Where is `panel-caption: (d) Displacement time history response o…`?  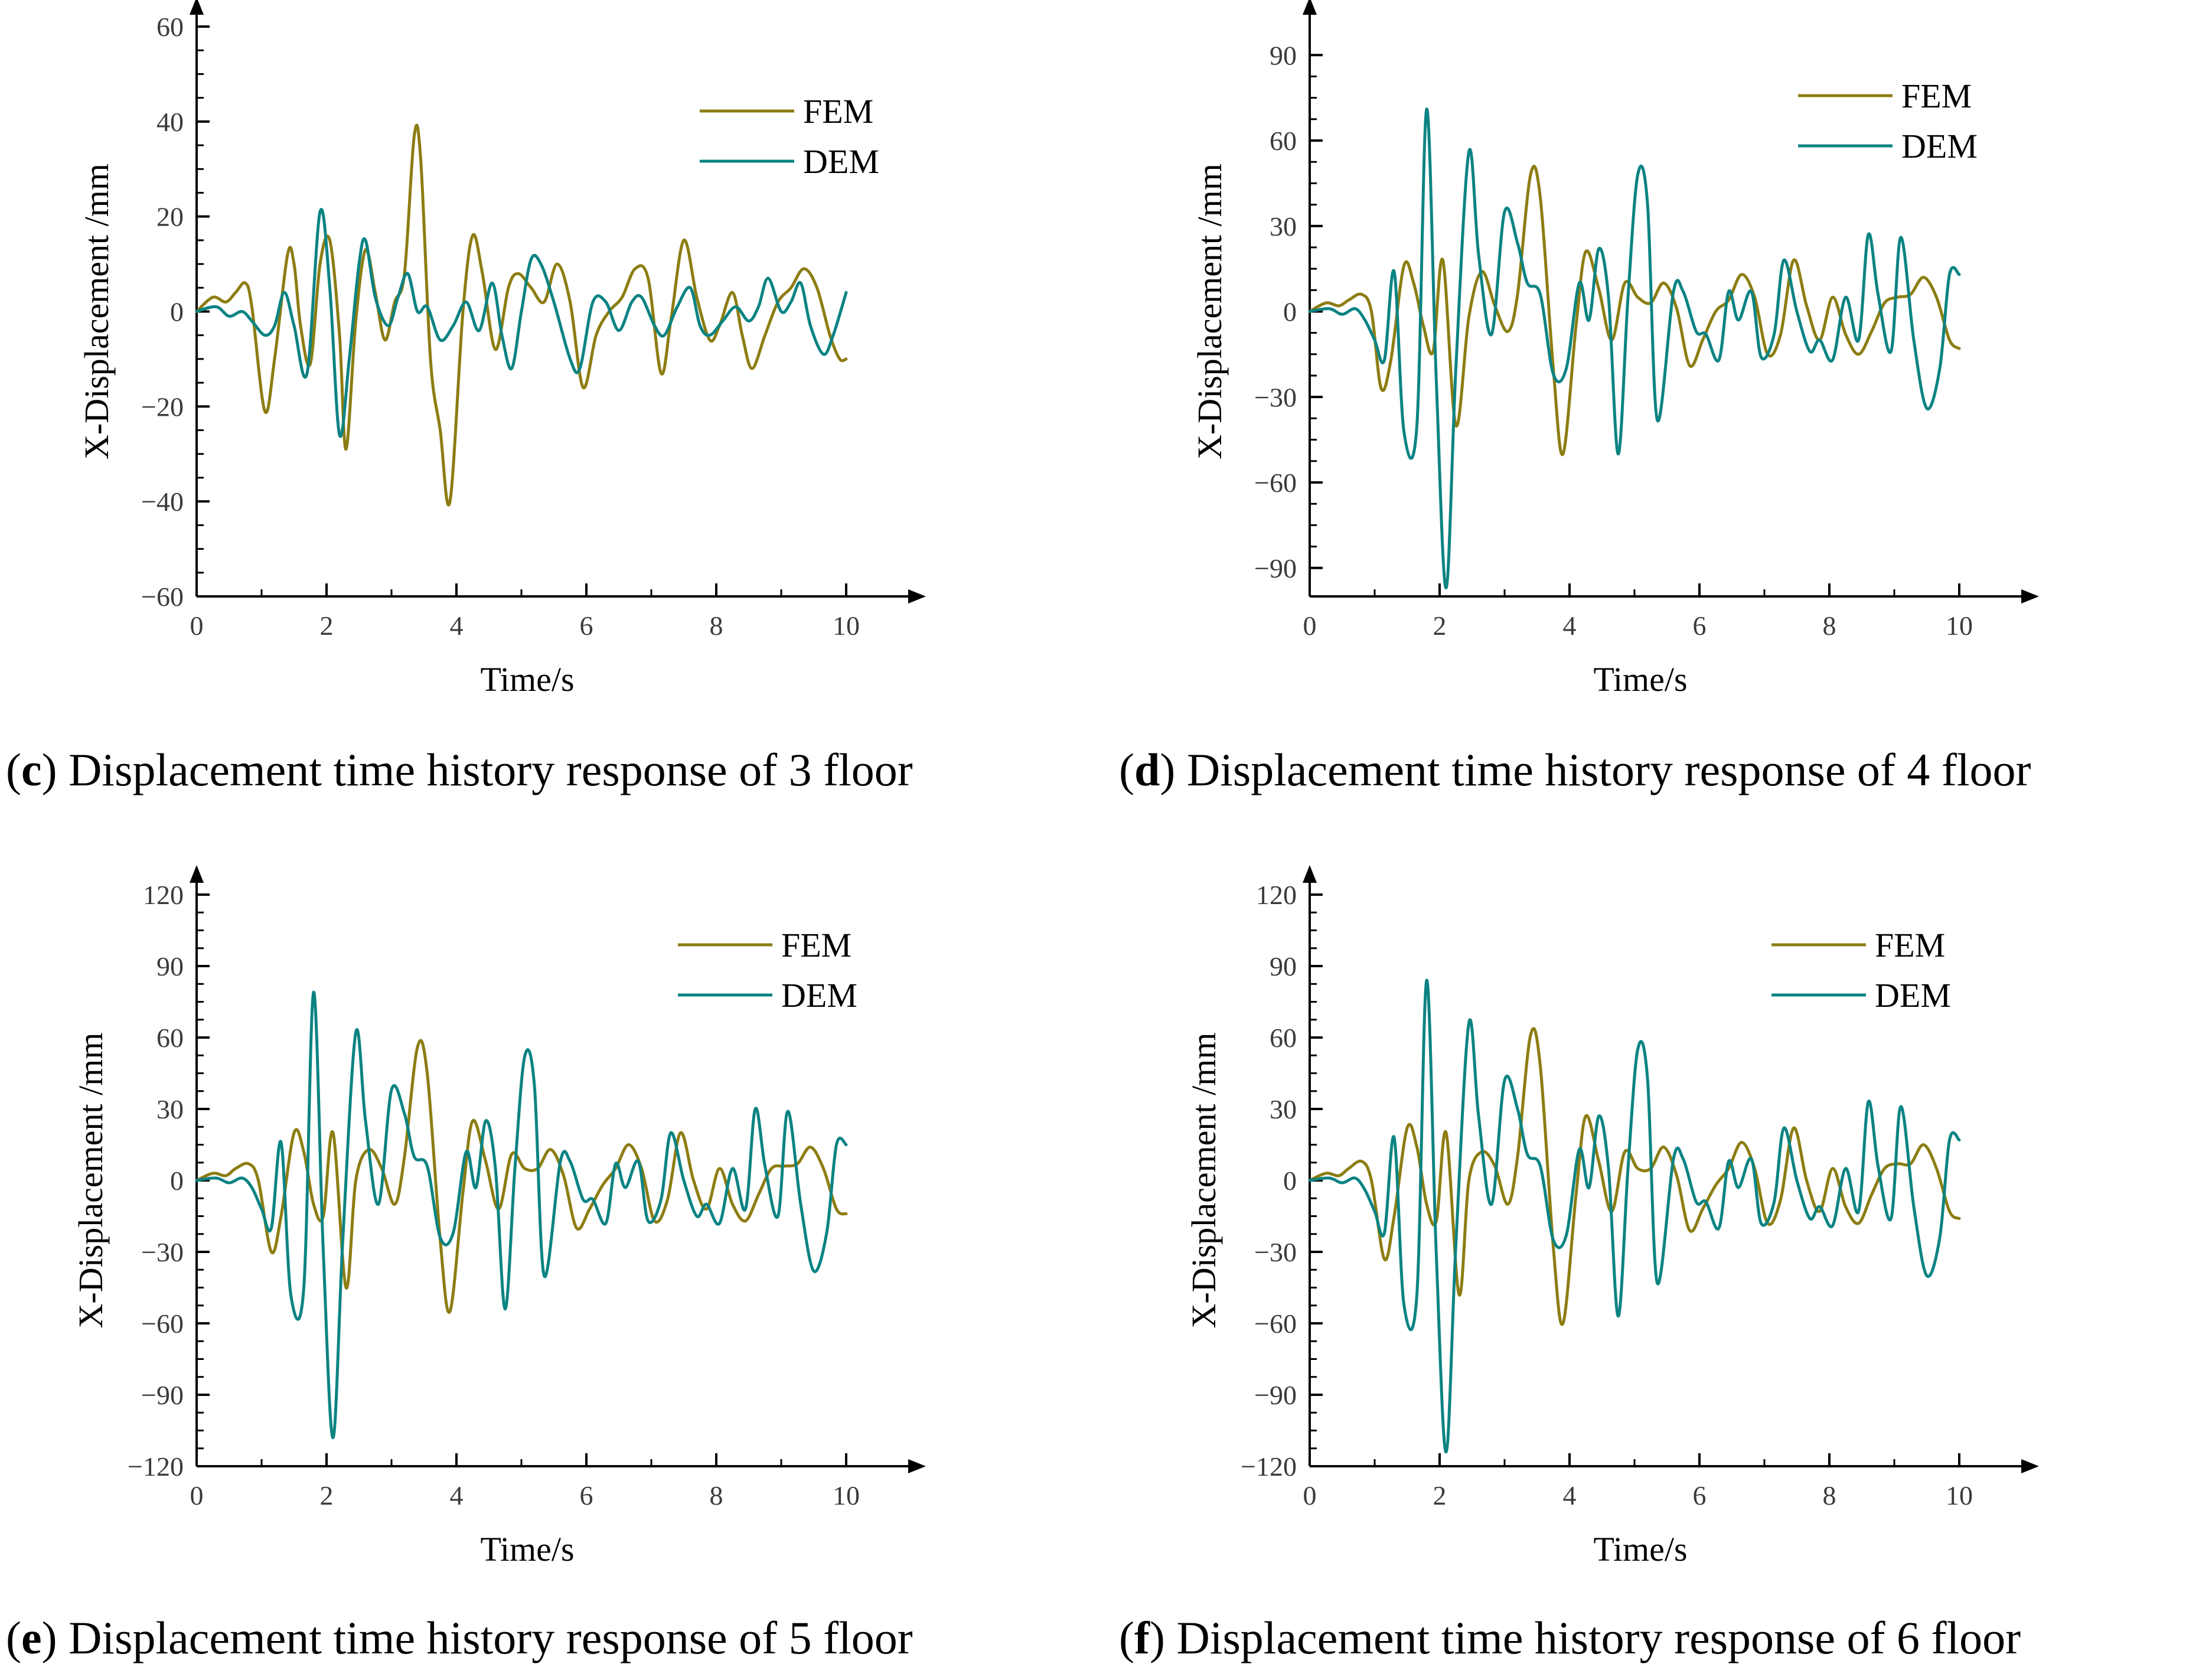 panel-caption: (d) Displacement time history response o… is located at coordinates (1575, 769).